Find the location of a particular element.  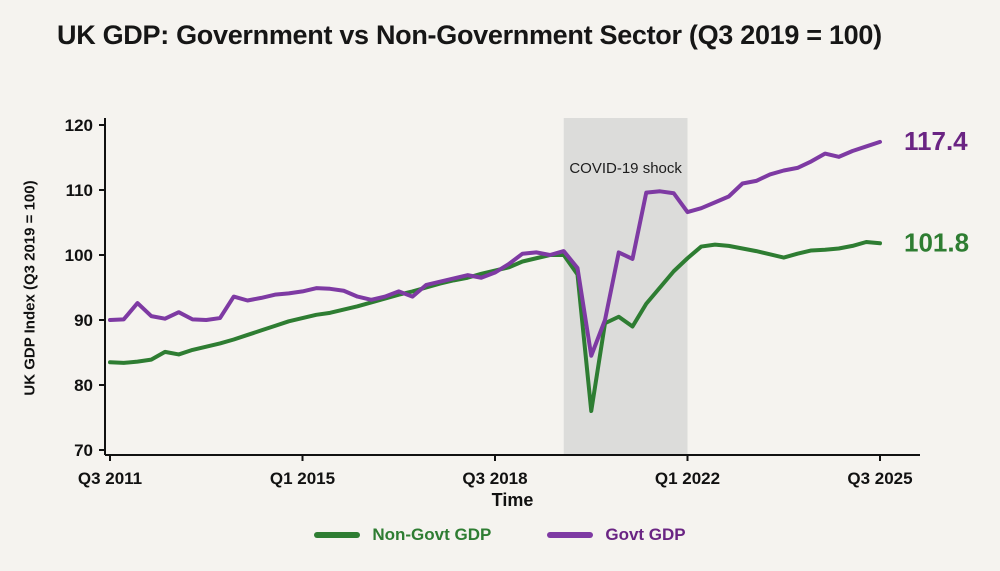

end-value-label-govt-gdp: 117.4 is located at coordinates (936, 141).